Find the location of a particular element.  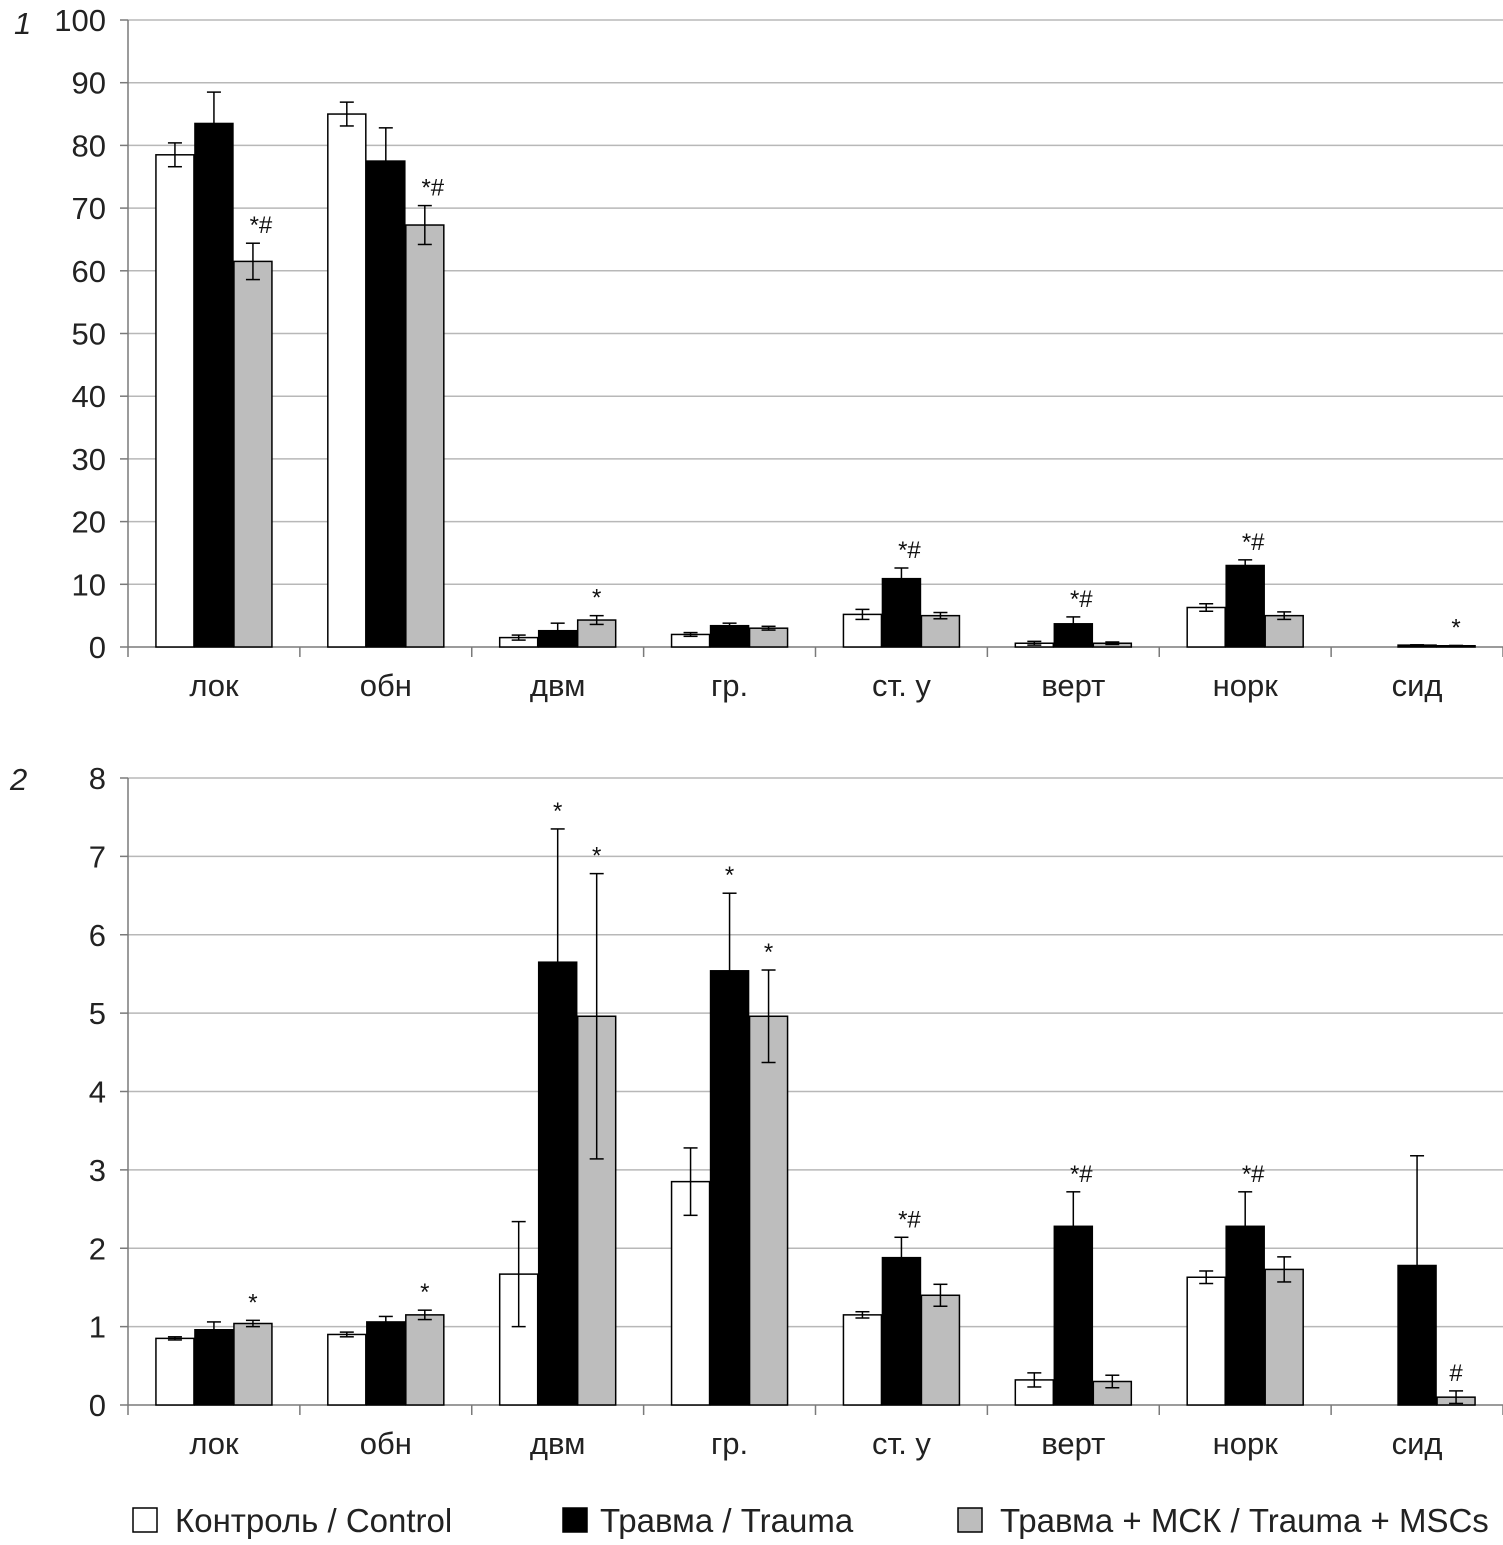

y-tick-label: 2 is located at coordinates (97, 1248).